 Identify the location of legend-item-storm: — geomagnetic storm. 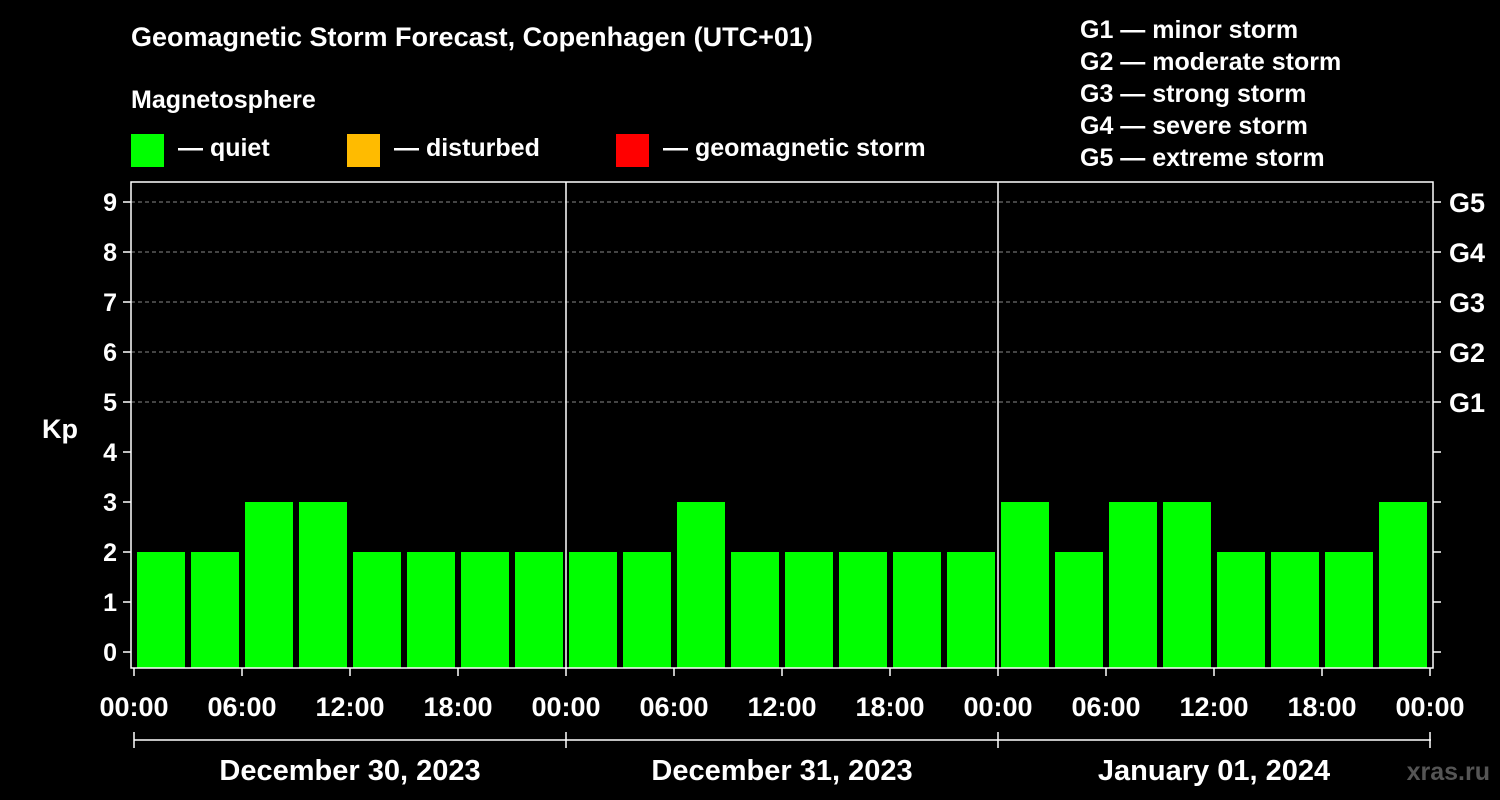
(771, 150).